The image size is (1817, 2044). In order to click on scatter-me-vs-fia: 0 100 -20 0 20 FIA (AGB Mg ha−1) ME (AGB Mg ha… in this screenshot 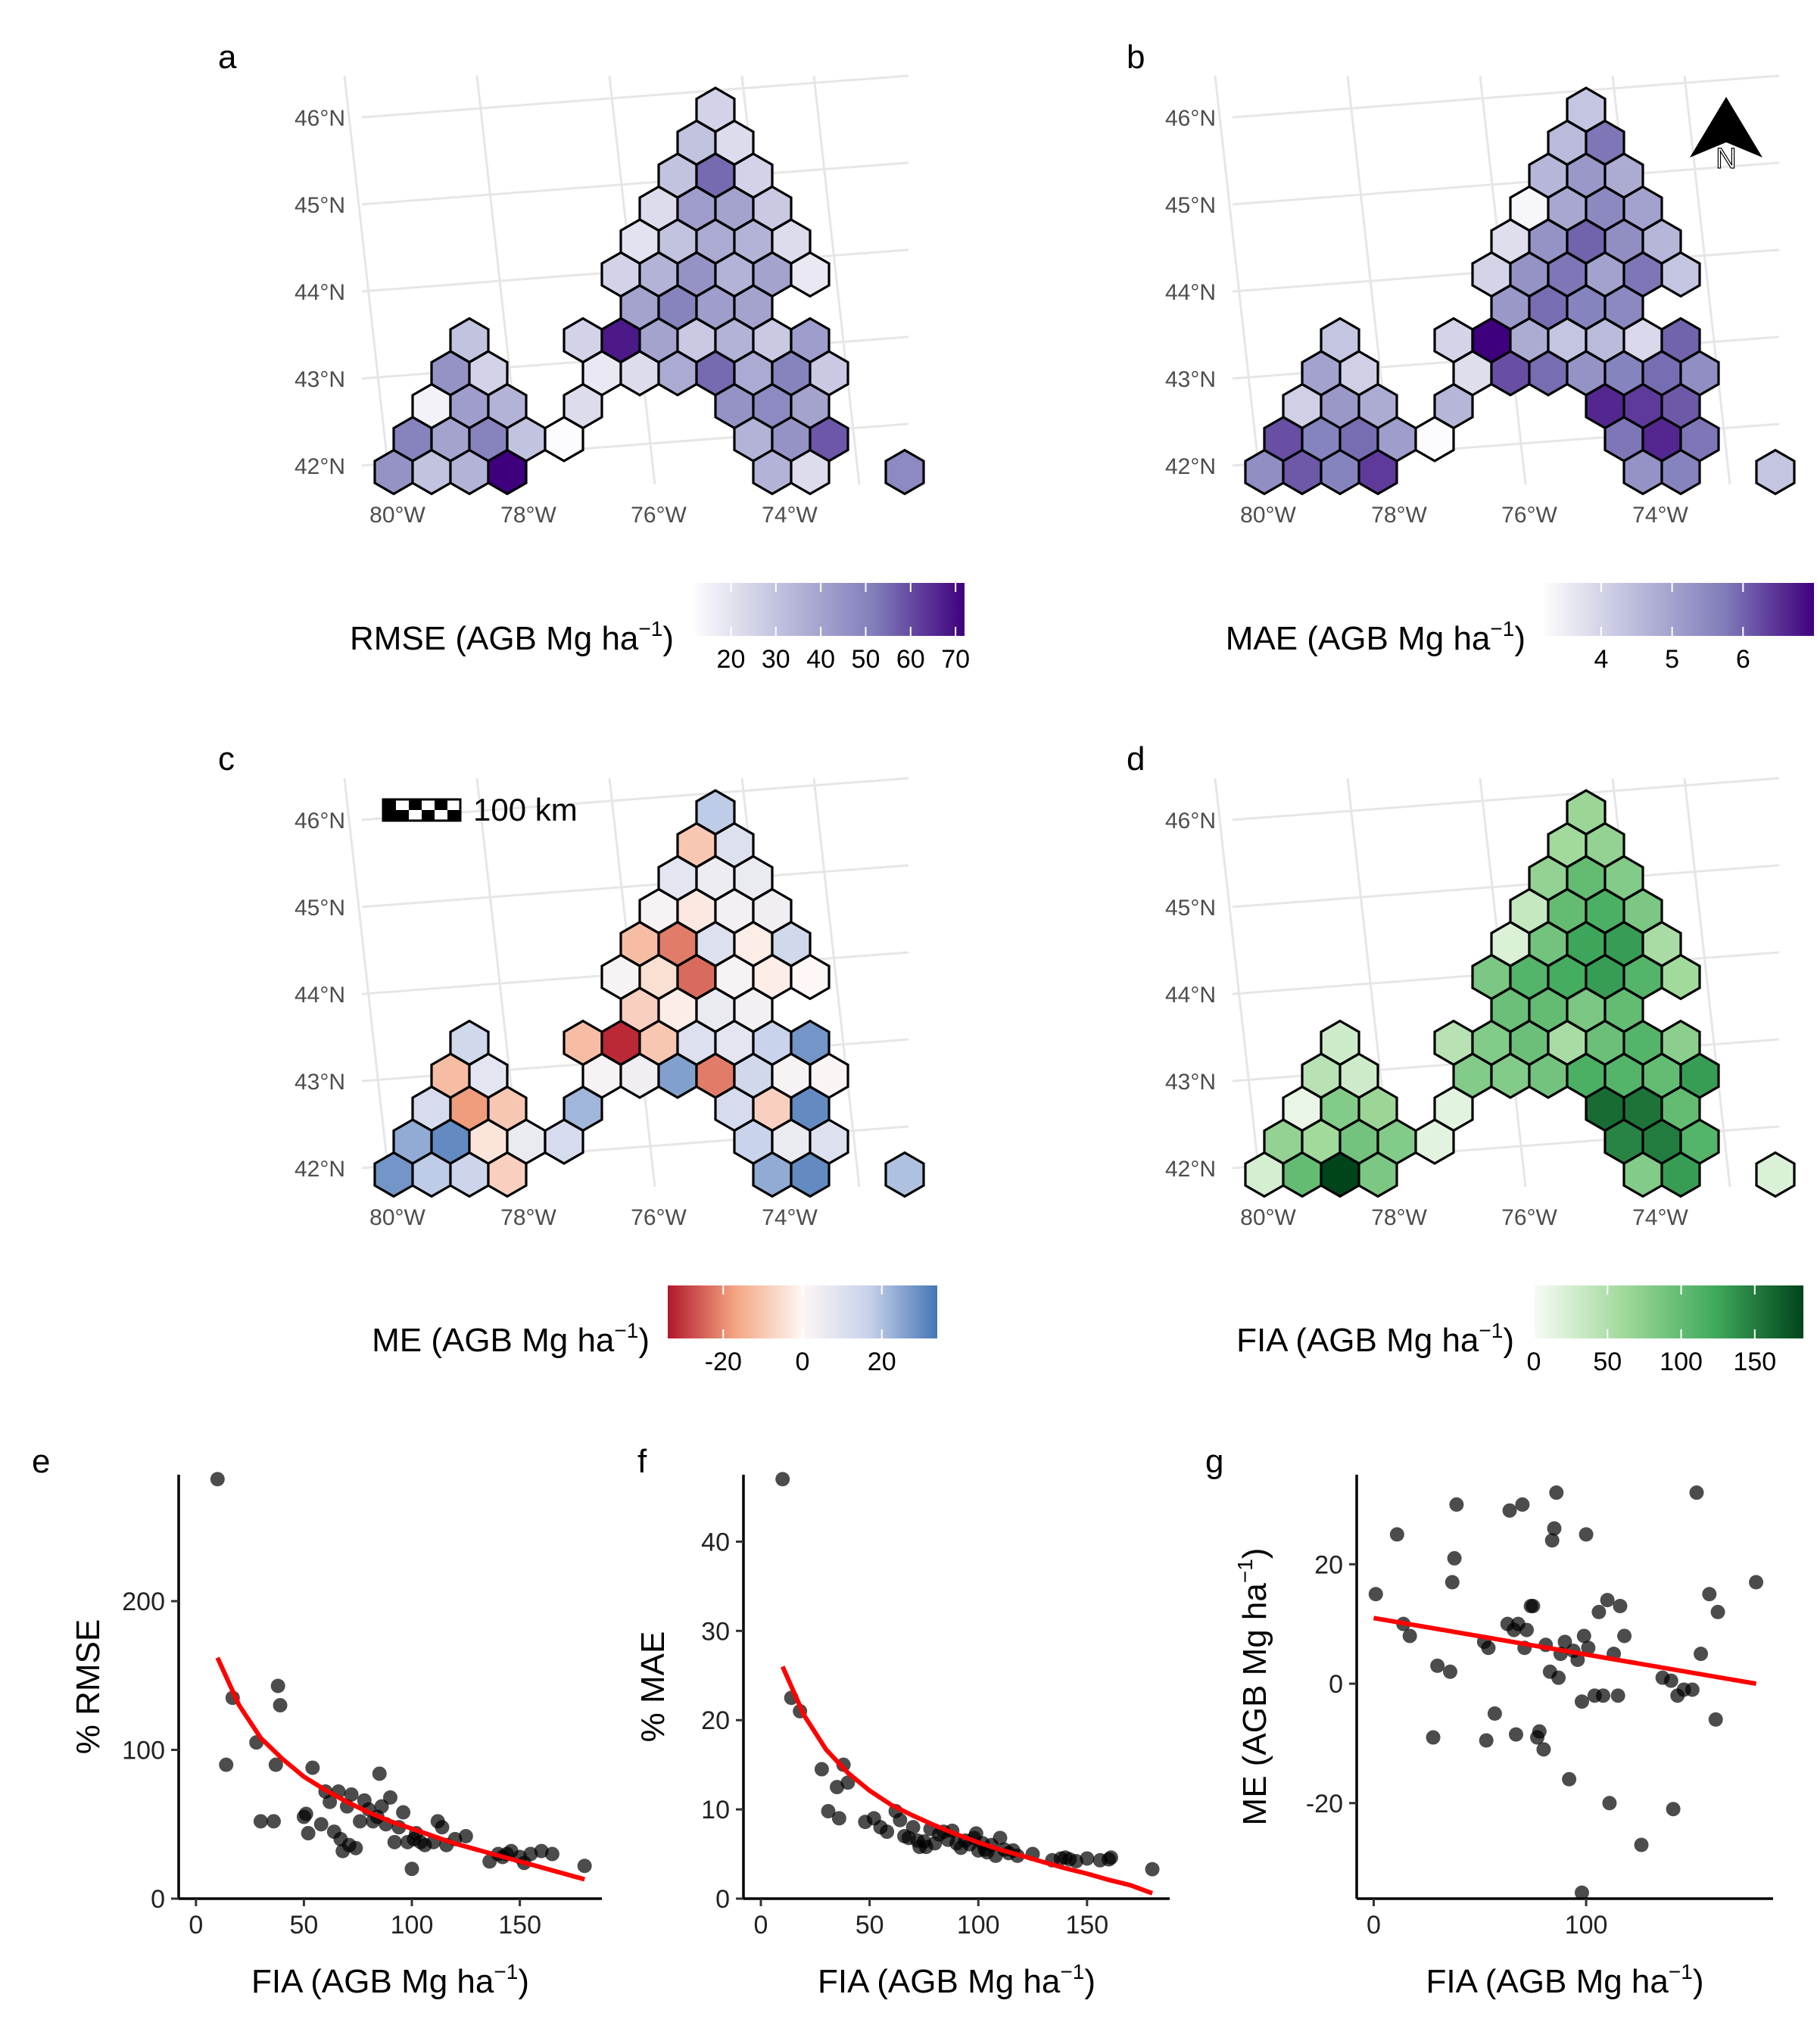, I will do `click(1503, 1737)`.